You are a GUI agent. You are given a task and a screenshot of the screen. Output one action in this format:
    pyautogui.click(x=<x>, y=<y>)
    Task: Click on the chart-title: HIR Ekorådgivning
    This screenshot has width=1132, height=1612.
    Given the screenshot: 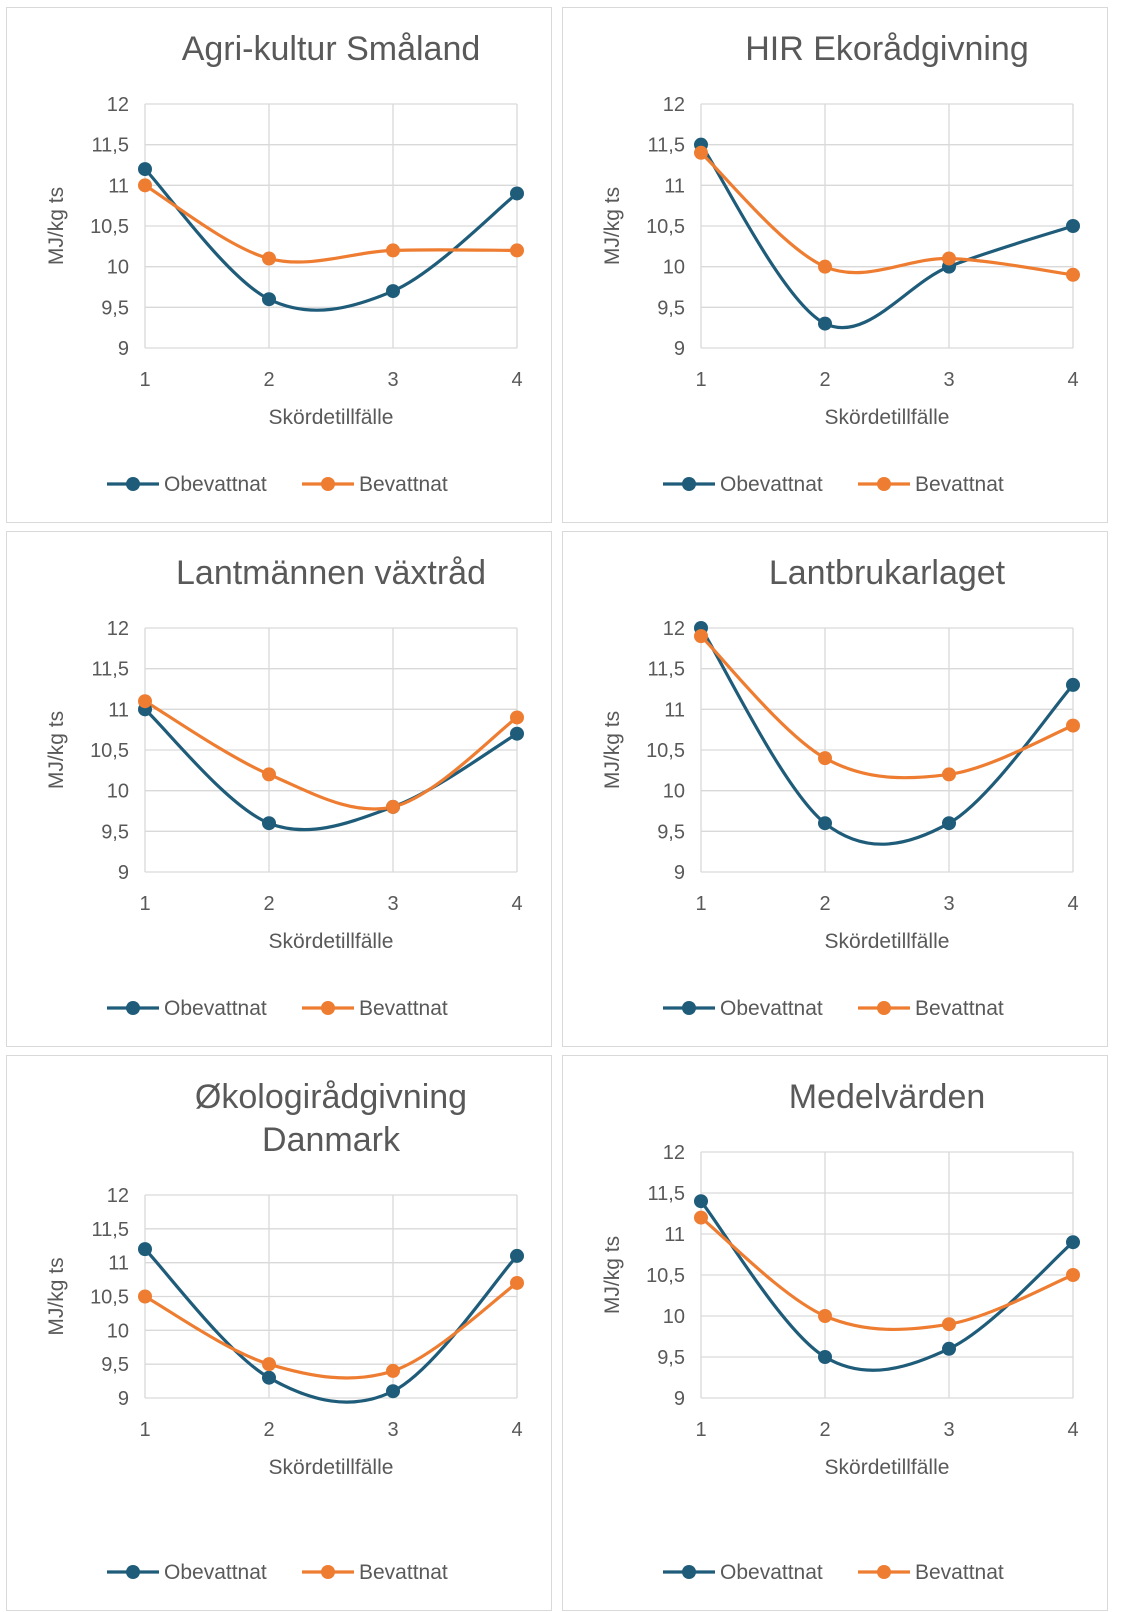 What is the action you would take?
    pyautogui.click(x=886, y=49)
    